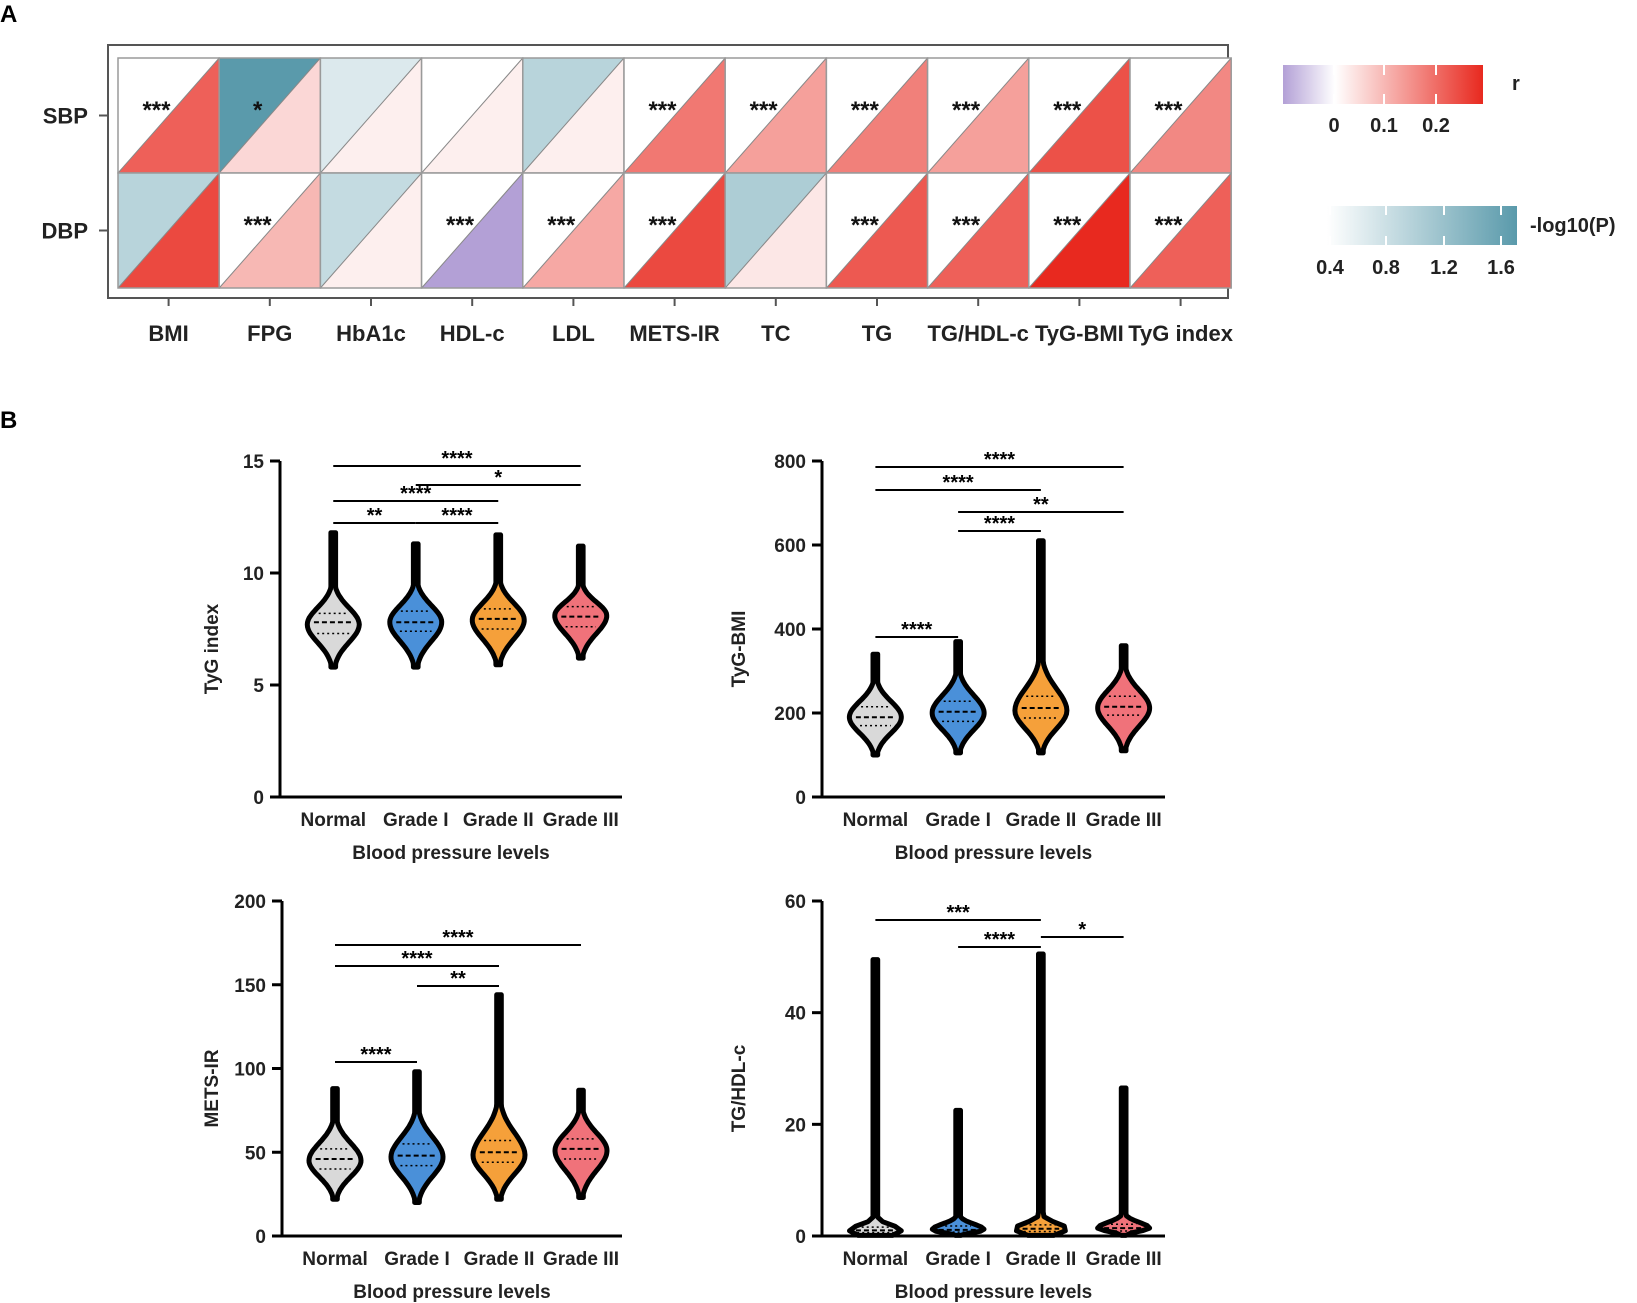  I want to click on col-label: FPG, so click(269, 333).